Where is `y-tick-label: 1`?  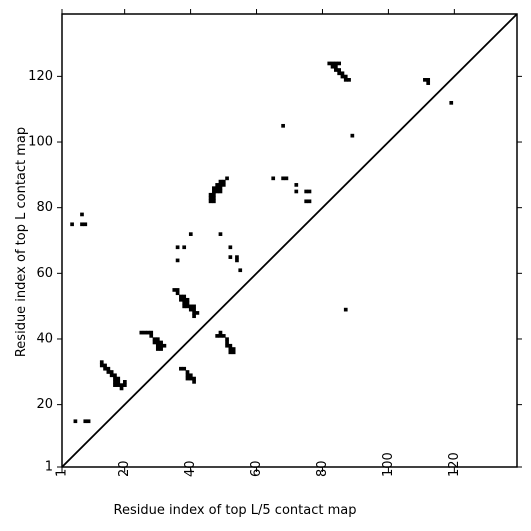
y-tick-label: 1 is located at coordinates (49, 467).